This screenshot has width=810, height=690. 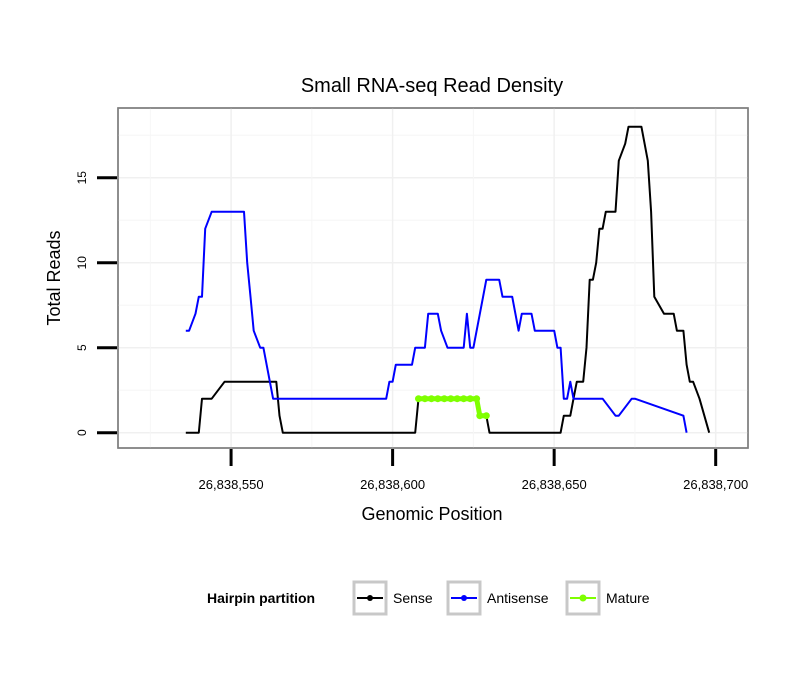 What do you see at coordinates (432, 86) in the screenshot?
I see `chart-title: Small RNA-seq Read Density` at bounding box center [432, 86].